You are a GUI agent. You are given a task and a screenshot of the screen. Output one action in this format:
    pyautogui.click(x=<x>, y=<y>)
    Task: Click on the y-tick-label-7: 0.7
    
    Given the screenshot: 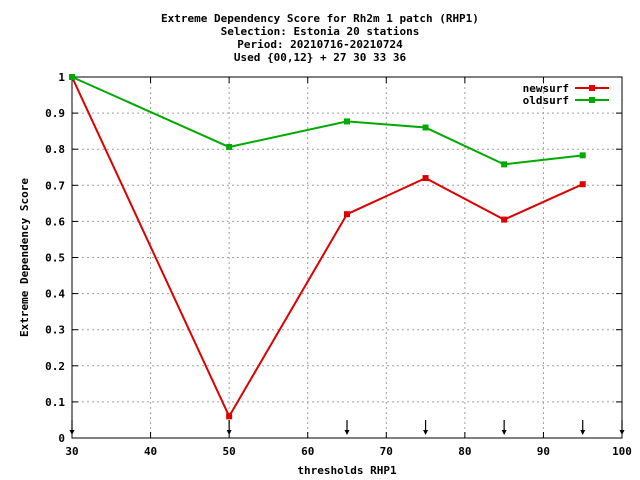 What is the action you would take?
    pyautogui.click(x=55, y=185)
    